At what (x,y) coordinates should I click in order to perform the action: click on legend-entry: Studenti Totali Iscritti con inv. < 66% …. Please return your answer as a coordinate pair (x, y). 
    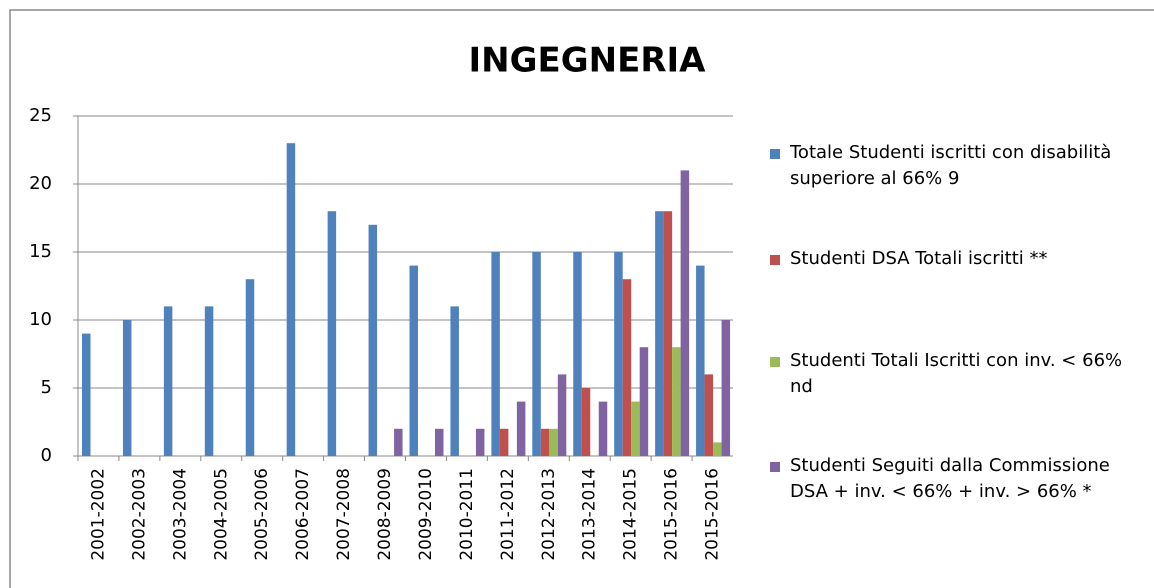
    Looking at the image, I should click on (950, 374).